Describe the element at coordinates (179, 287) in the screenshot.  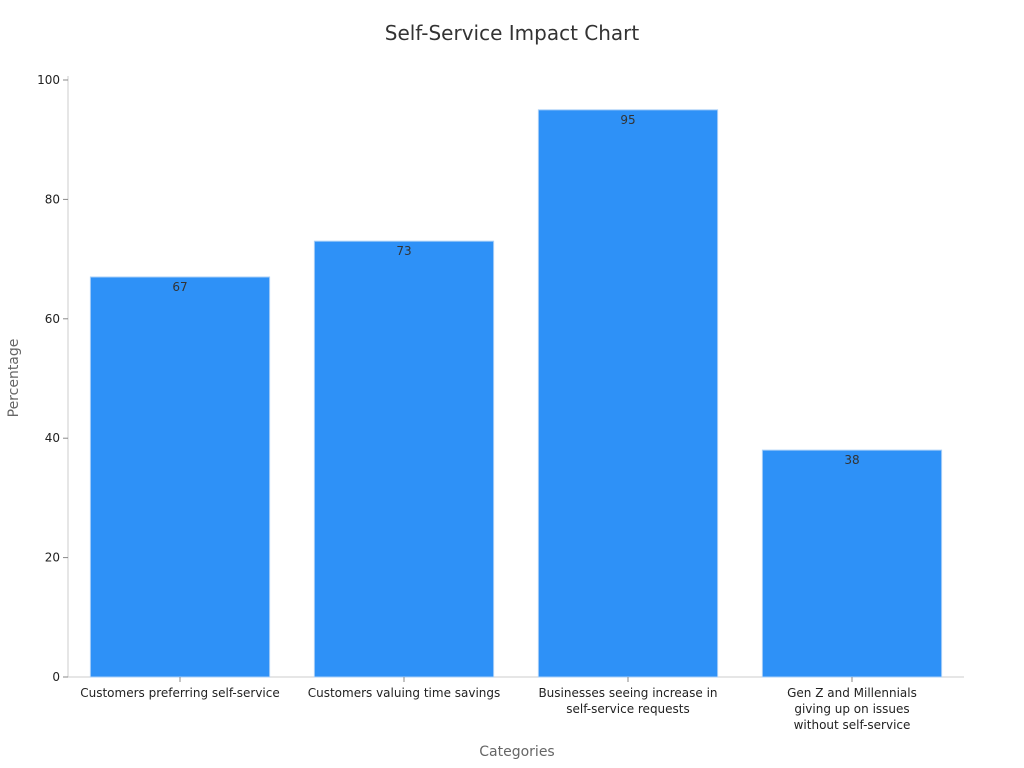
I see `bar-value-label: 67` at that location.